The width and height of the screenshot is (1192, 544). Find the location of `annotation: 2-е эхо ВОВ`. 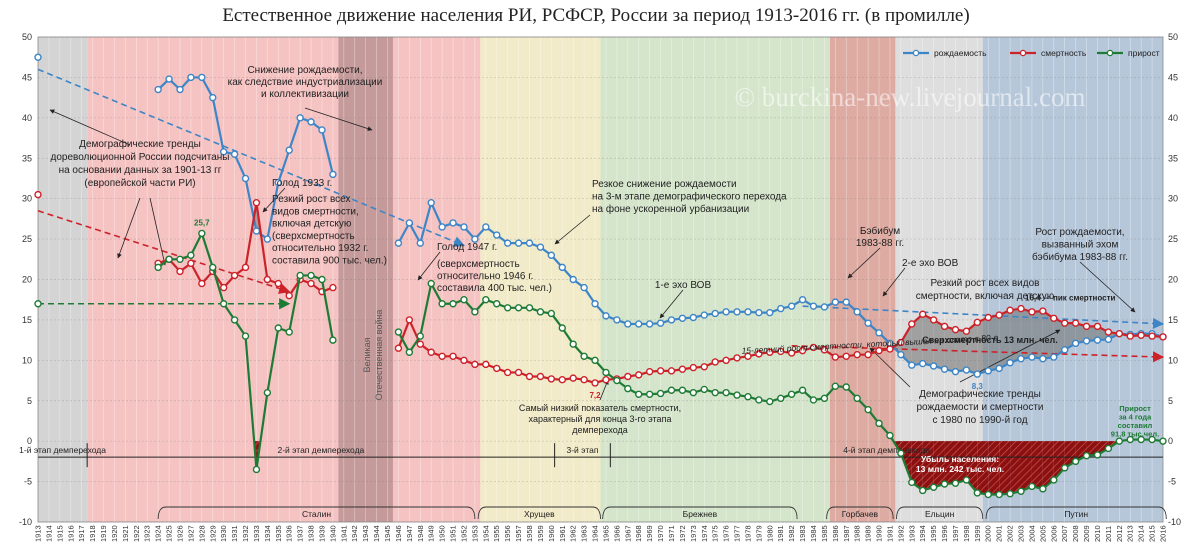

annotation: 2-е эхо ВОВ is located at coordinates (930, 263).